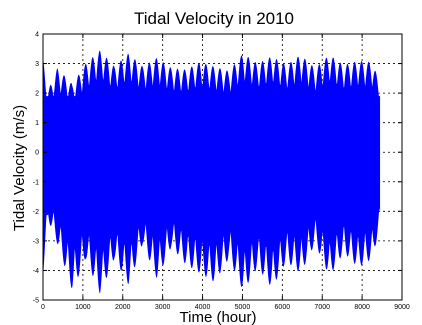 Image resolution: width=422 pixels, height=325 pixels. What do you see at coordinates (322, 307) in the screenshot?
I see `x-tick-label: 7000` at bounding box center [322, 307].